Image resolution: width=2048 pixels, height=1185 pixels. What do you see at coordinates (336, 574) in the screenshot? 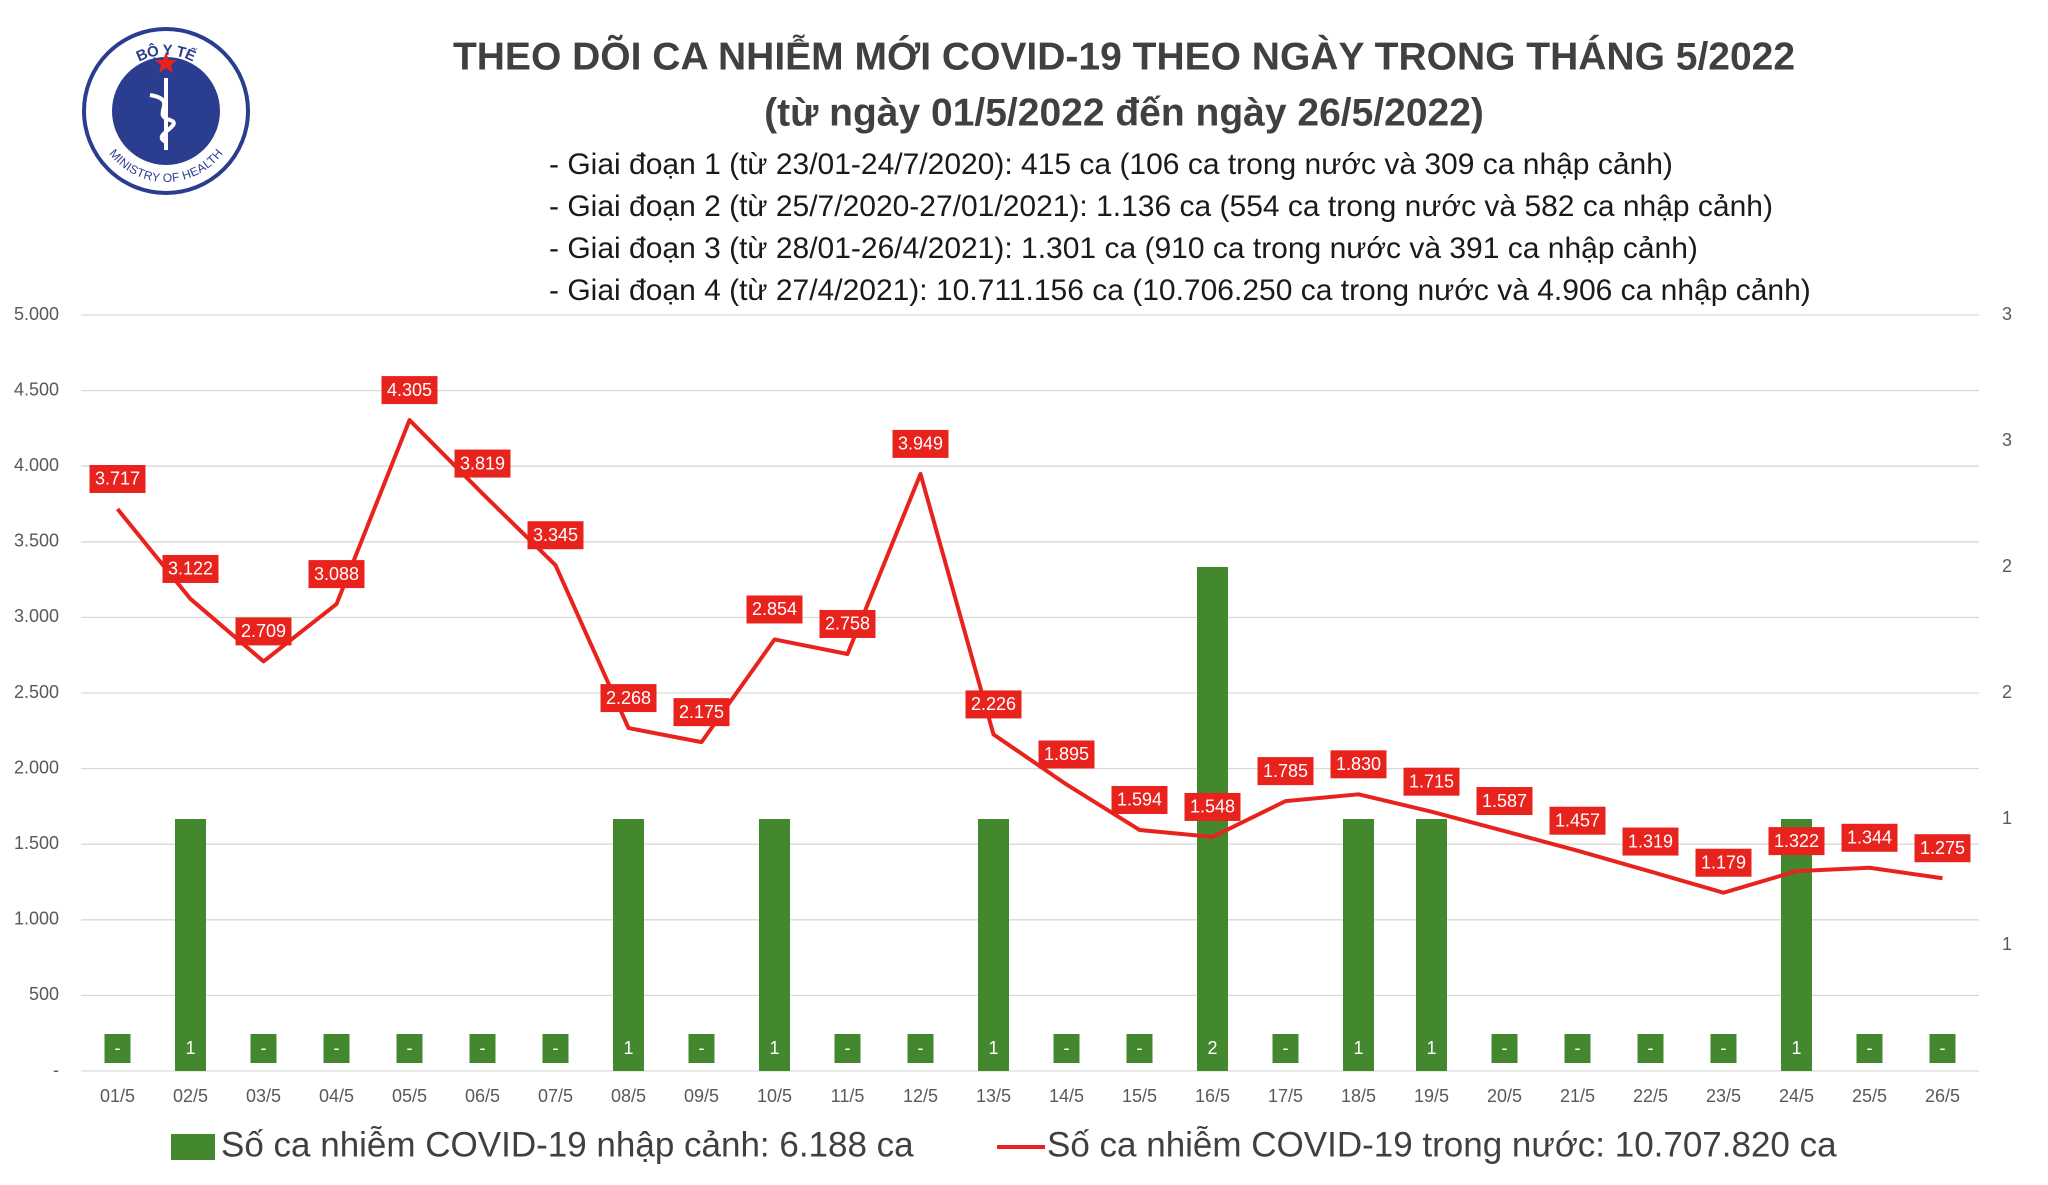
I see `line-label: 3.088` at bounding box center [336, 574].